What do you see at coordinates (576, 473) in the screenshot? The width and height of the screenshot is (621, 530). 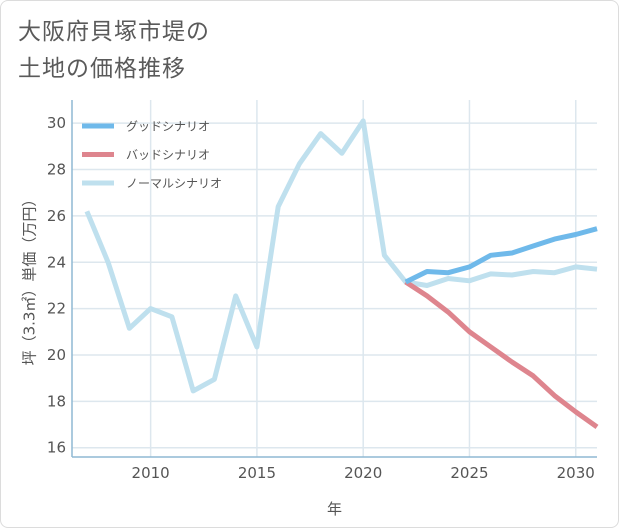 I see `x-tick-label: 2030` at bounding box center [576, 473].